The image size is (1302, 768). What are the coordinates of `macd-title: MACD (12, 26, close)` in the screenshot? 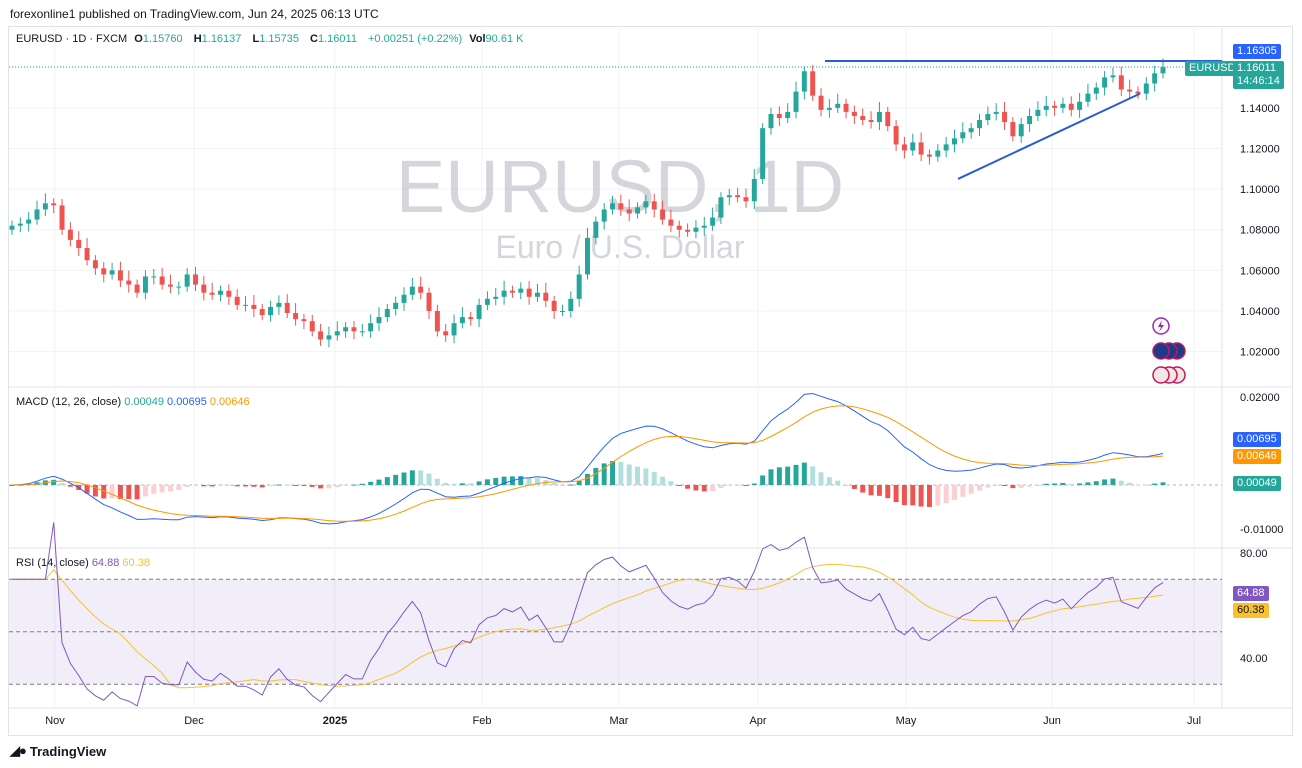 It's located at (69, 402).